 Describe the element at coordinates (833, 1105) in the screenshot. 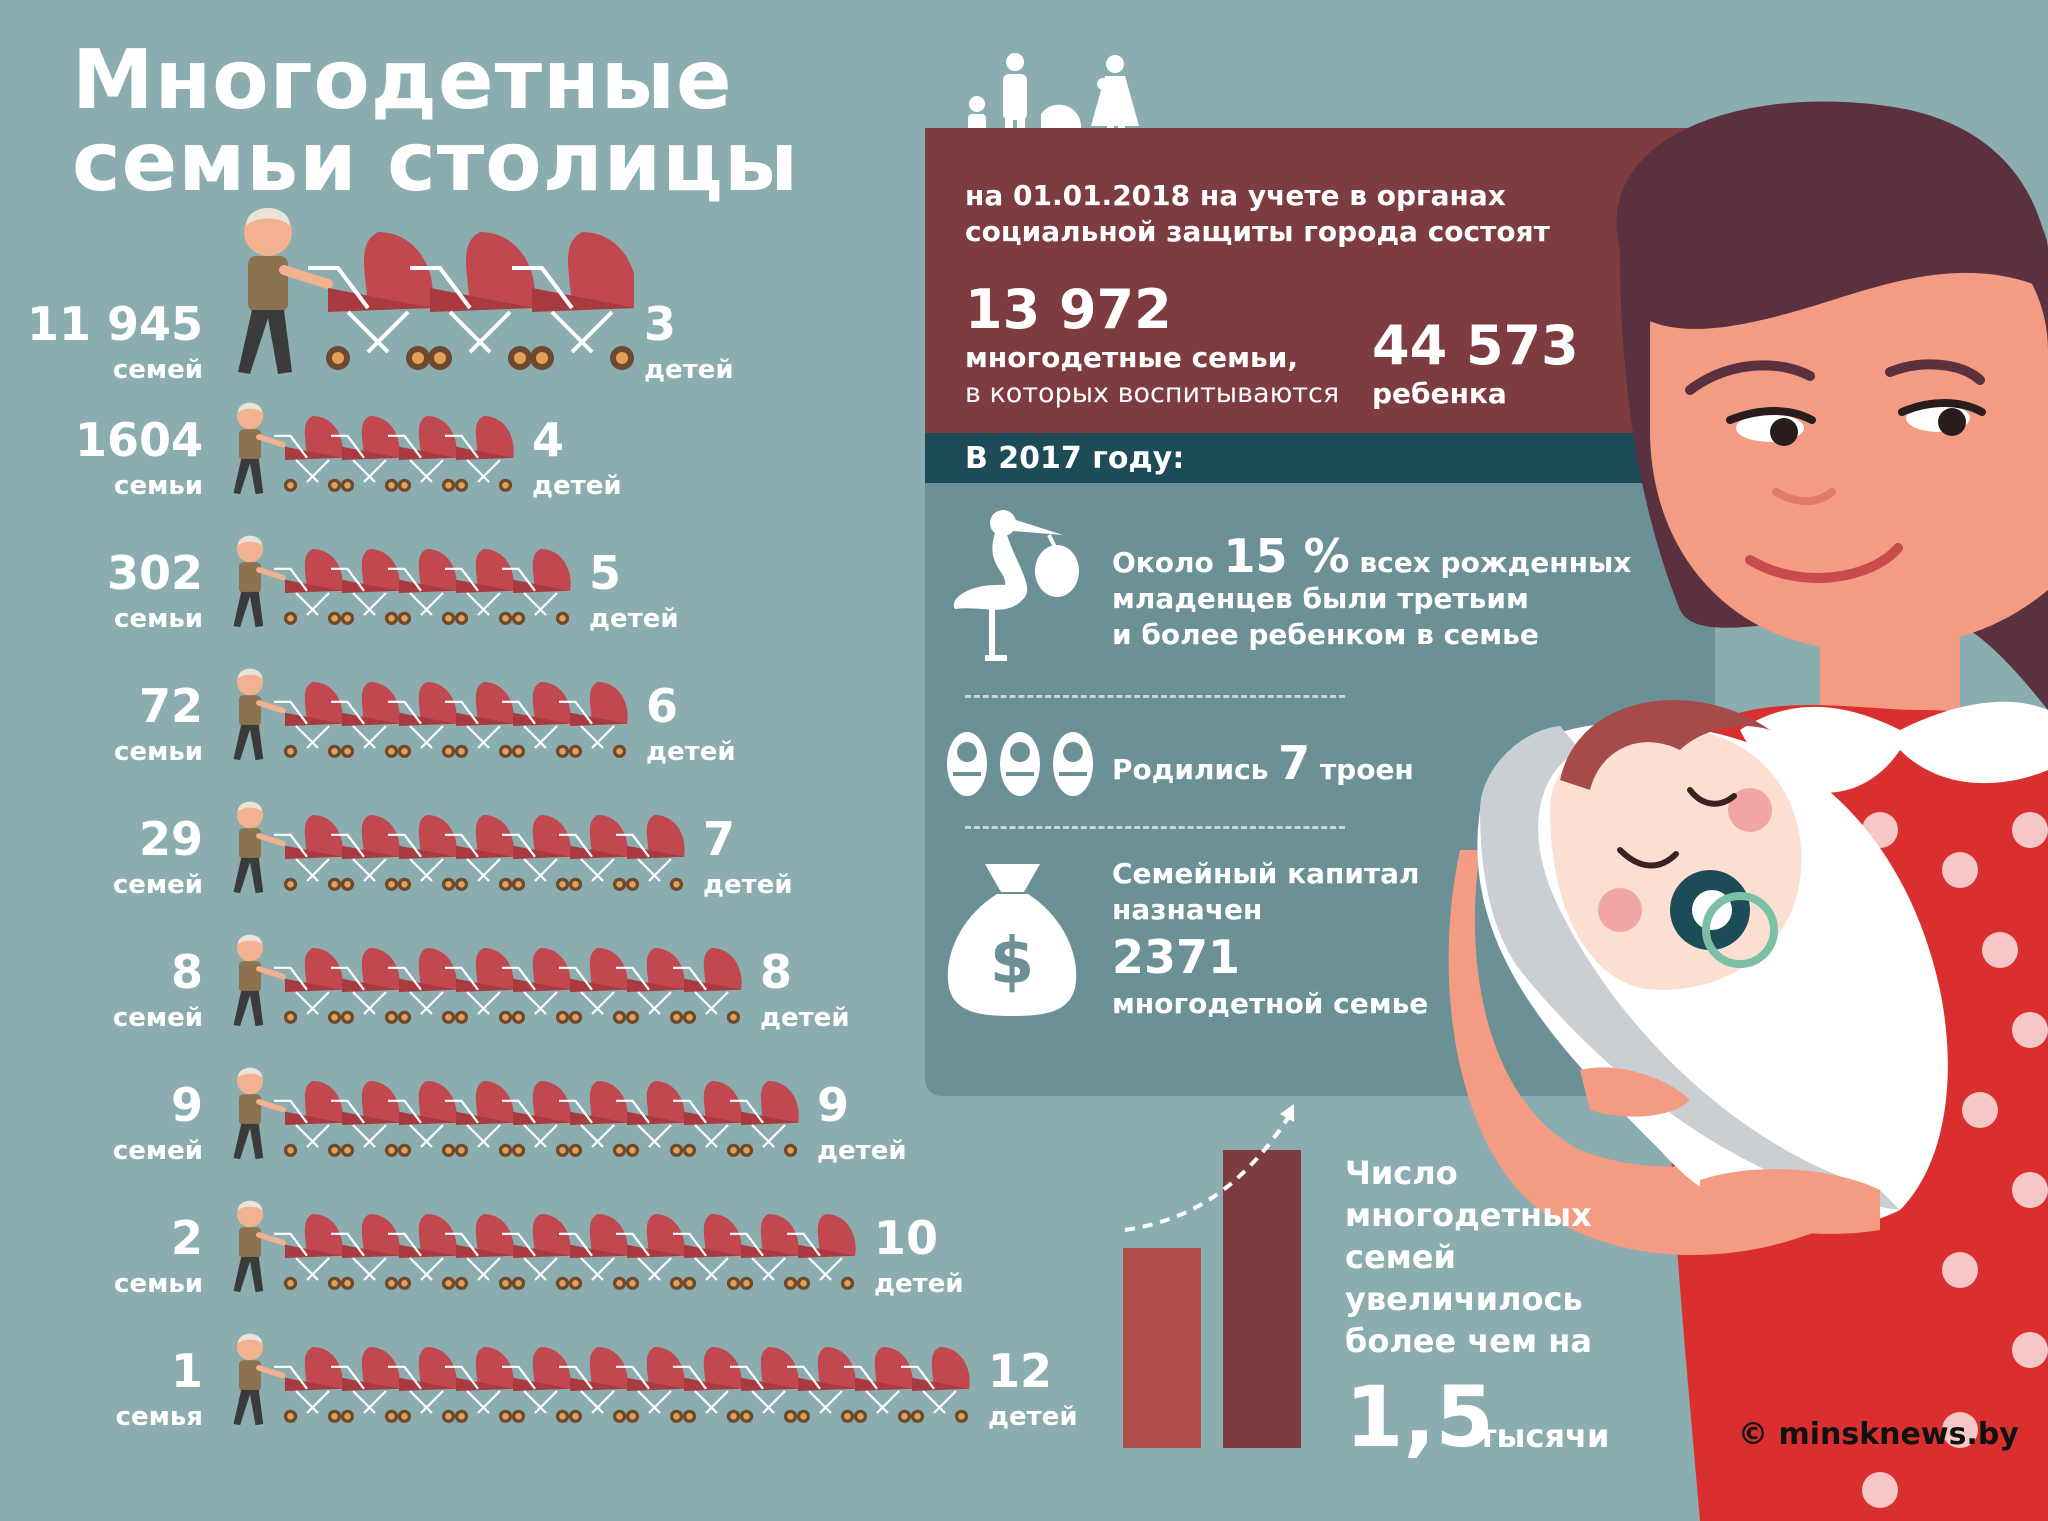

I see `children-count: 9` at that location.